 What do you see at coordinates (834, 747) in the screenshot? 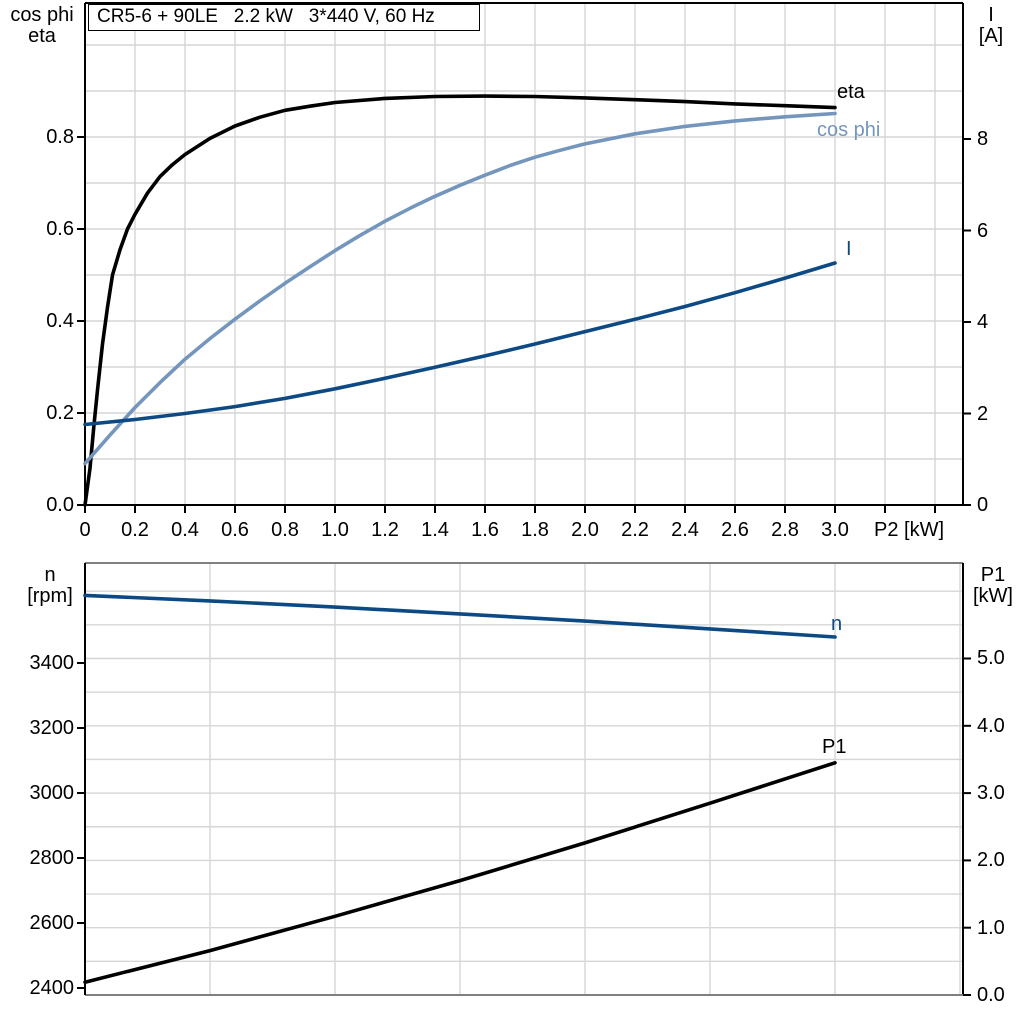
I see `p1-curve-label: P1` at bounding box center [834, 747].